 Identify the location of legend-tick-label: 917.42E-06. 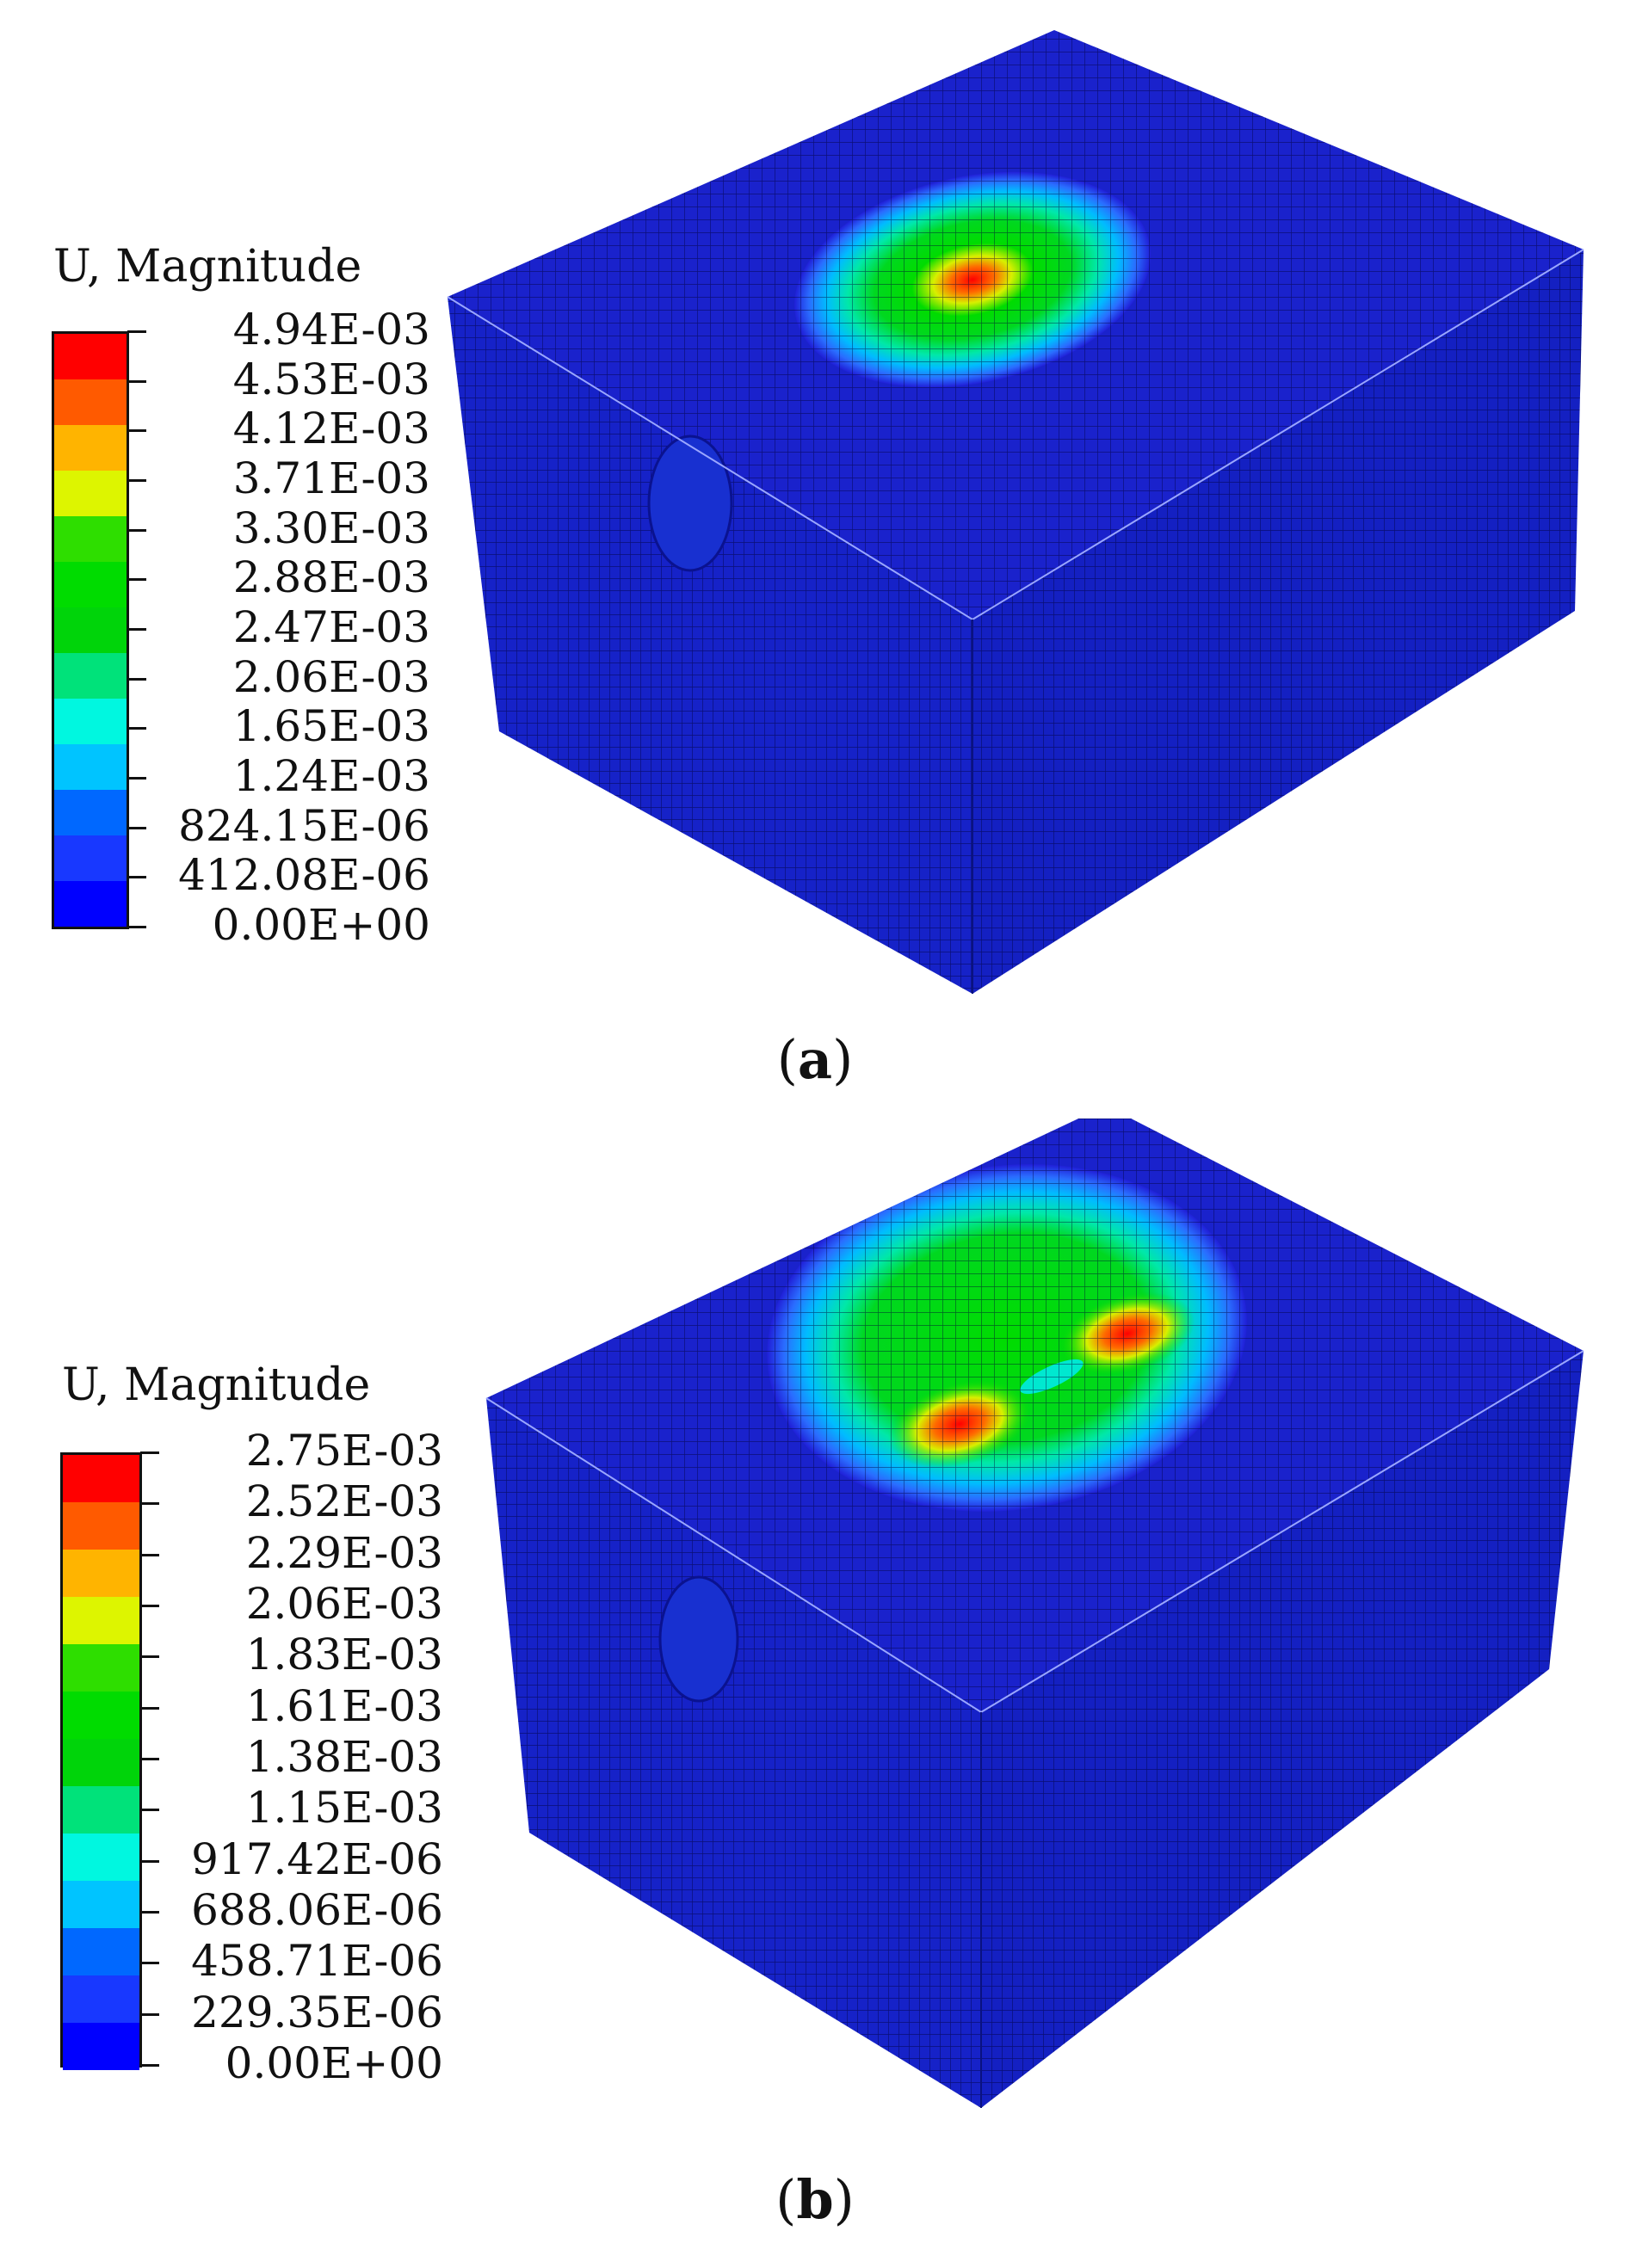
(317, 1859).